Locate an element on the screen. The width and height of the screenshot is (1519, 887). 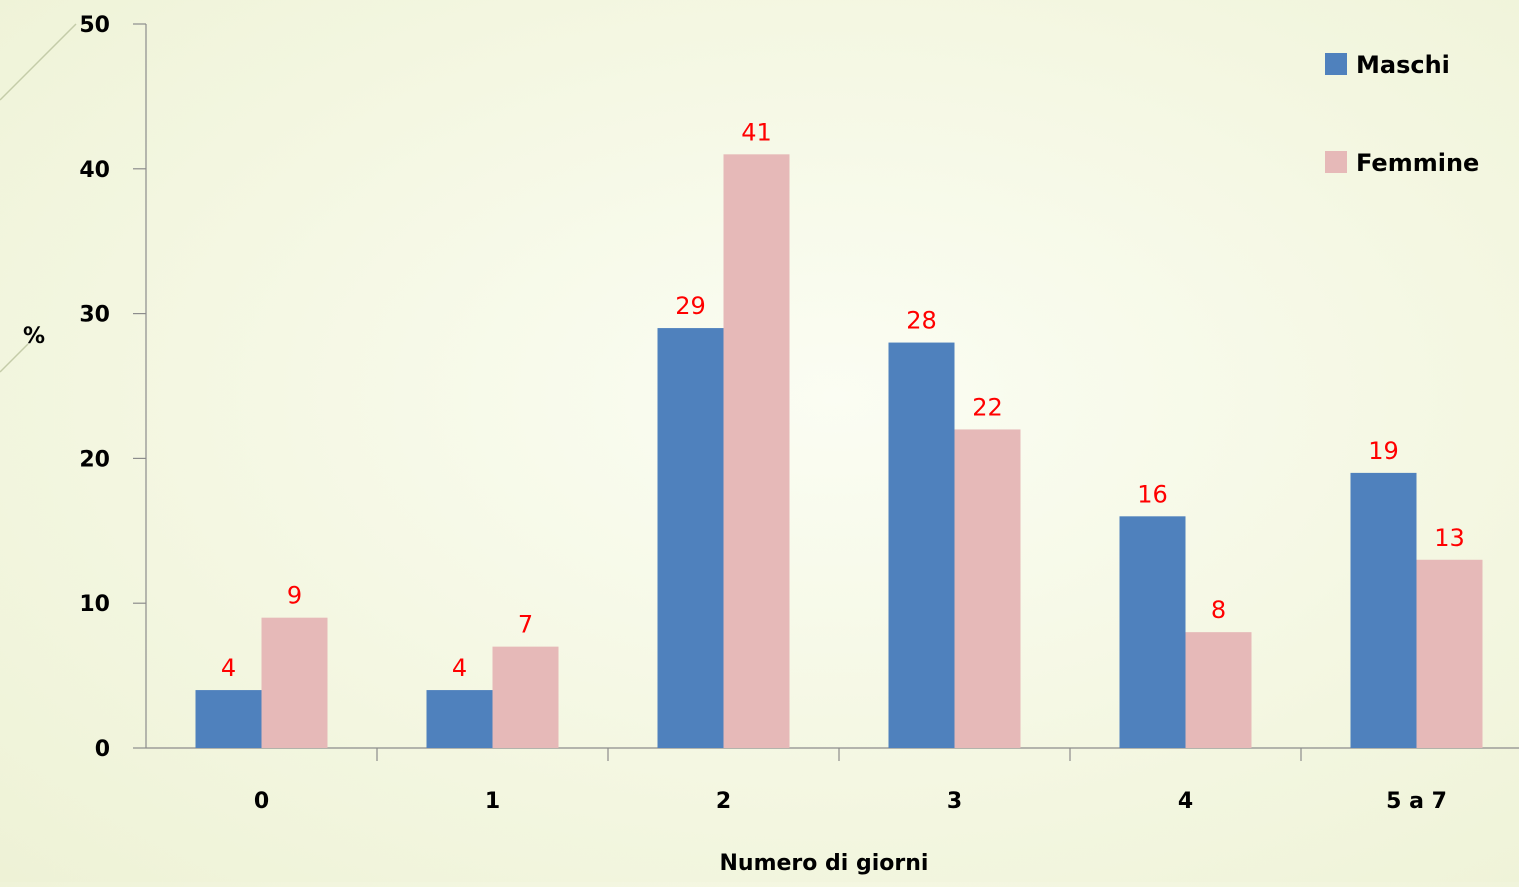
x-tick-label: 1 is located at coordinates (492, 801).